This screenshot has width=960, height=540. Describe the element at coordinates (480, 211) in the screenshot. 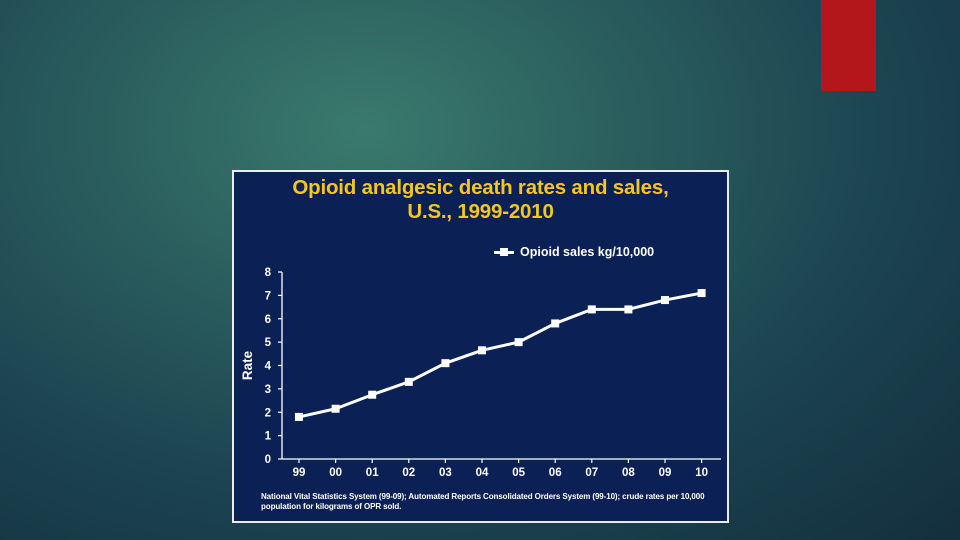

I see `chart-title-line-2: U.S., 1999-2010` at that location.